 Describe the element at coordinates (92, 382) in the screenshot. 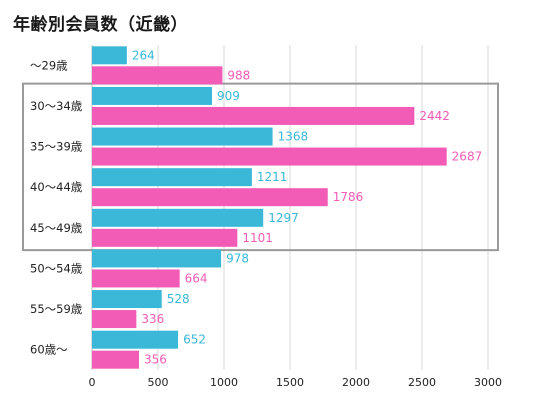

I see `x-tick-label: 0` at that location.